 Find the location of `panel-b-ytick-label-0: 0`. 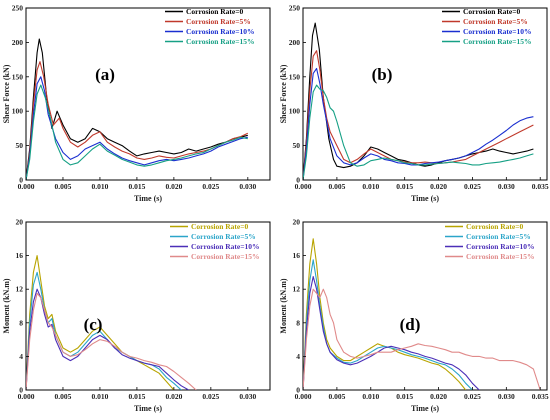

panel-b-ytick-label-0: 0 is located at coordinates (298, 180).